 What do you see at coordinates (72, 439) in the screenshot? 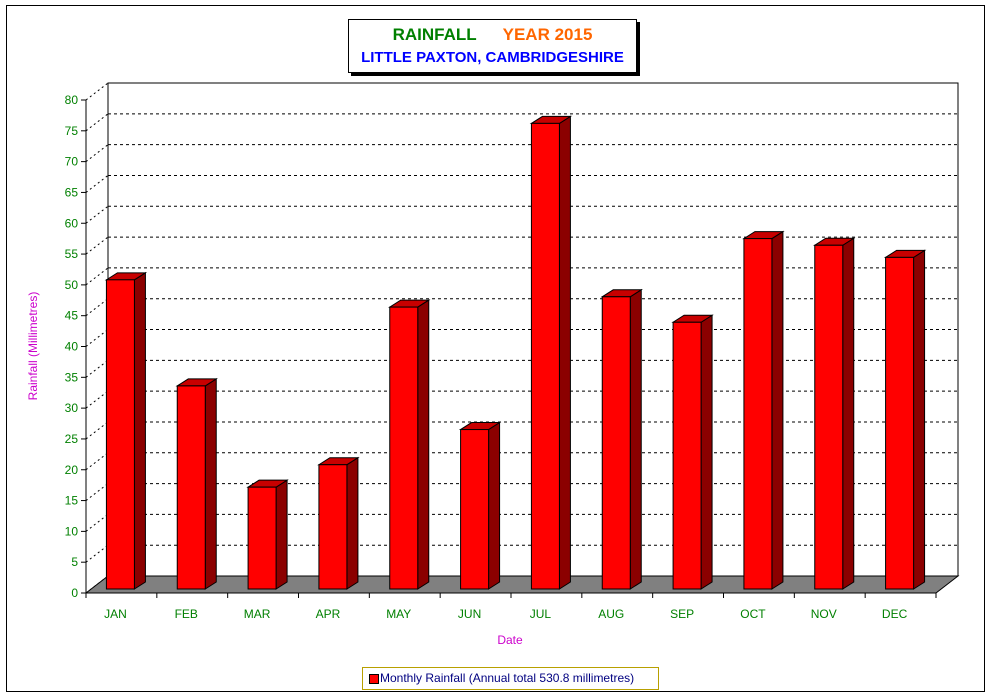
I see `y-tick-label: 25` at bounding box center [72, 439].